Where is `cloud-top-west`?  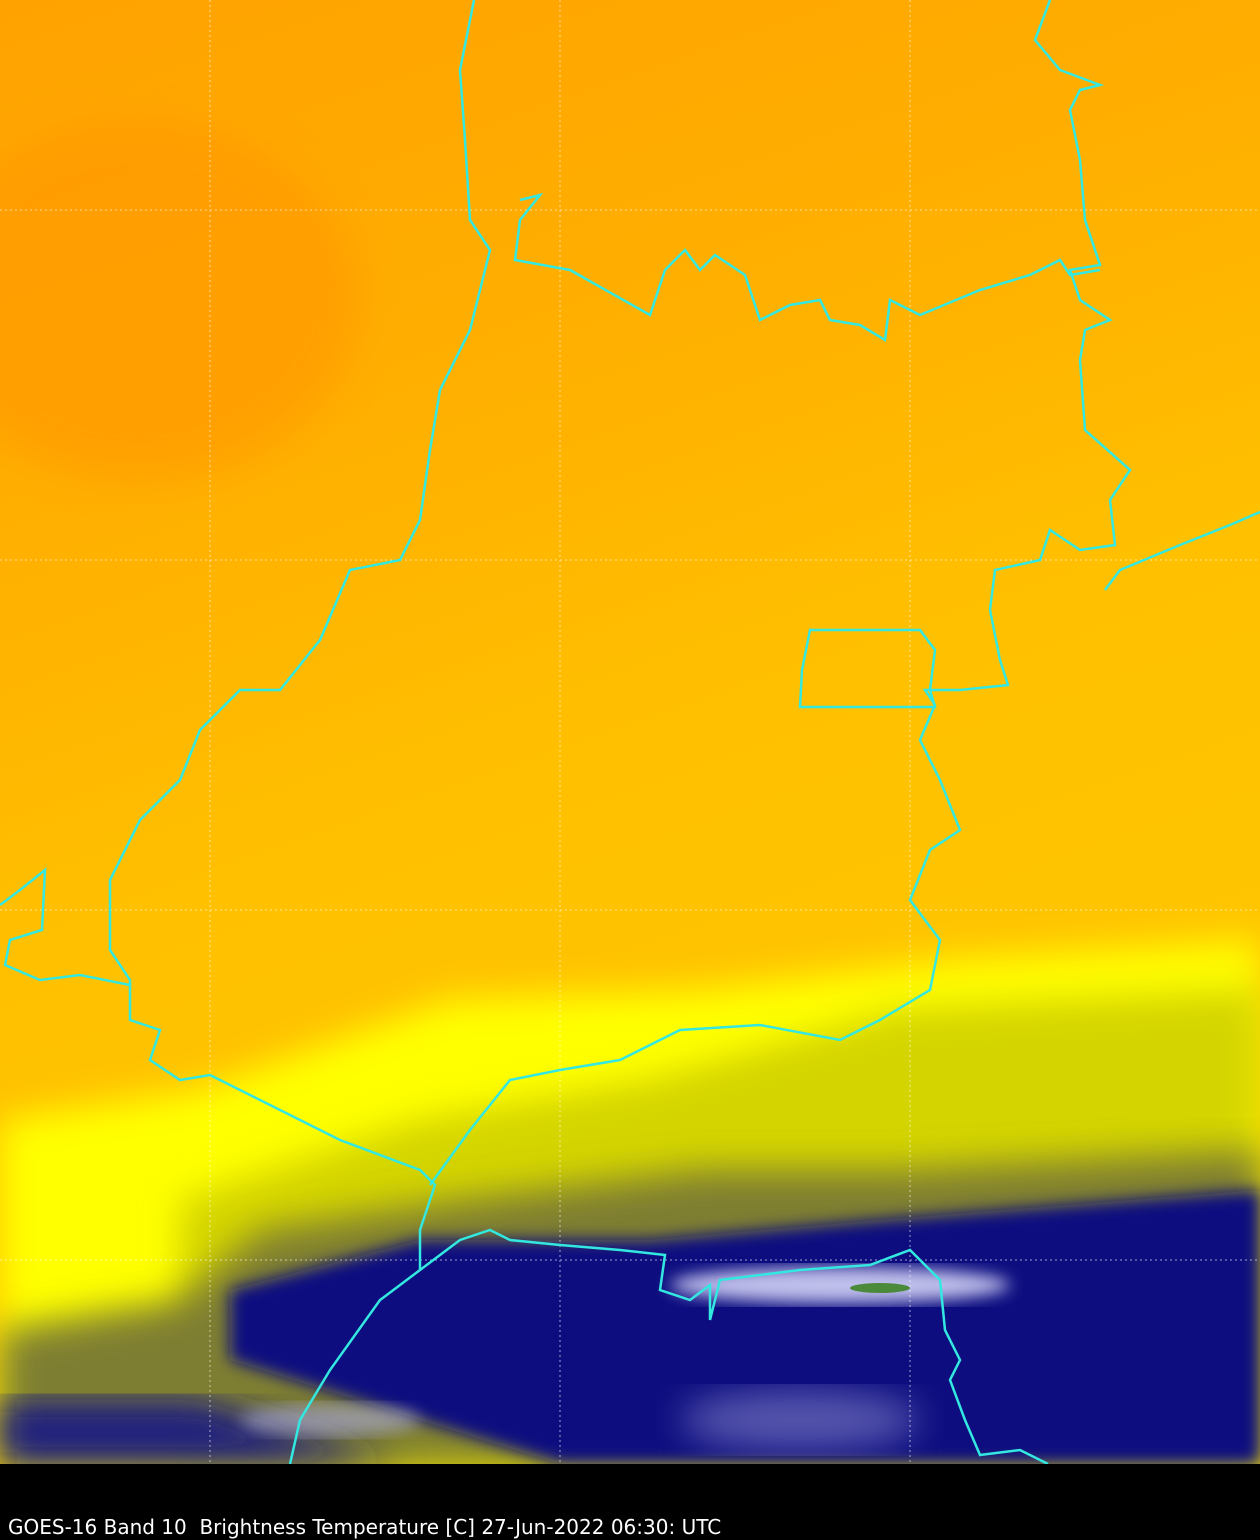
cloud-top-west is located at coordinates (200, 1432).